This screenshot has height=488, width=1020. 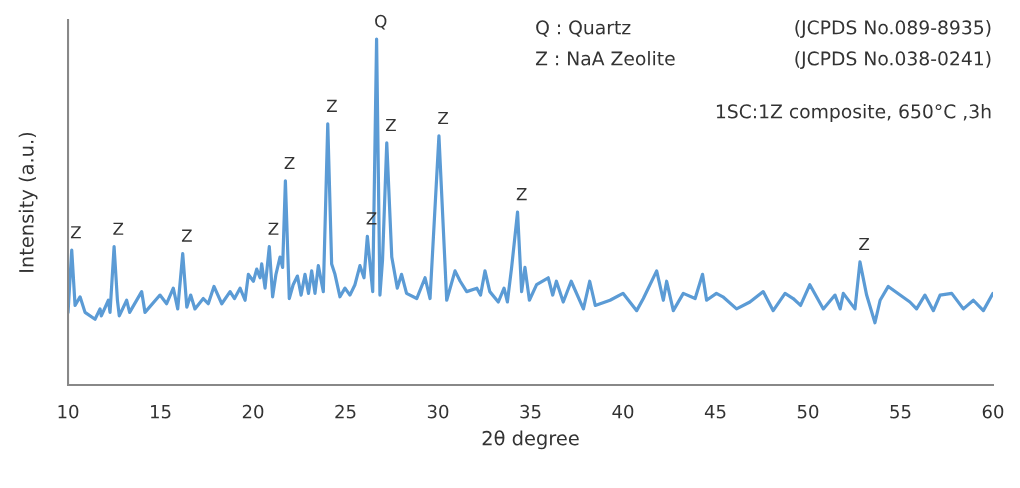 What do you see at coordinates (853, 113) in the screenshot?
I see `annotation: 1SC:1Z composite, 650°C ,3h` at bounding box center [853, 113].